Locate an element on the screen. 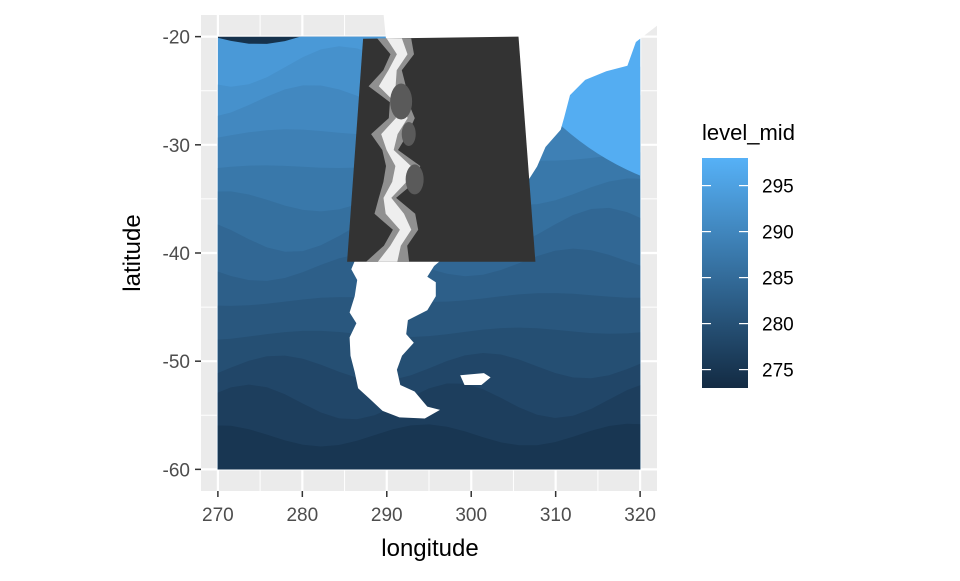 The image size is (960, 581). x-tick-label: 300 is located at coordinates (471, 515).